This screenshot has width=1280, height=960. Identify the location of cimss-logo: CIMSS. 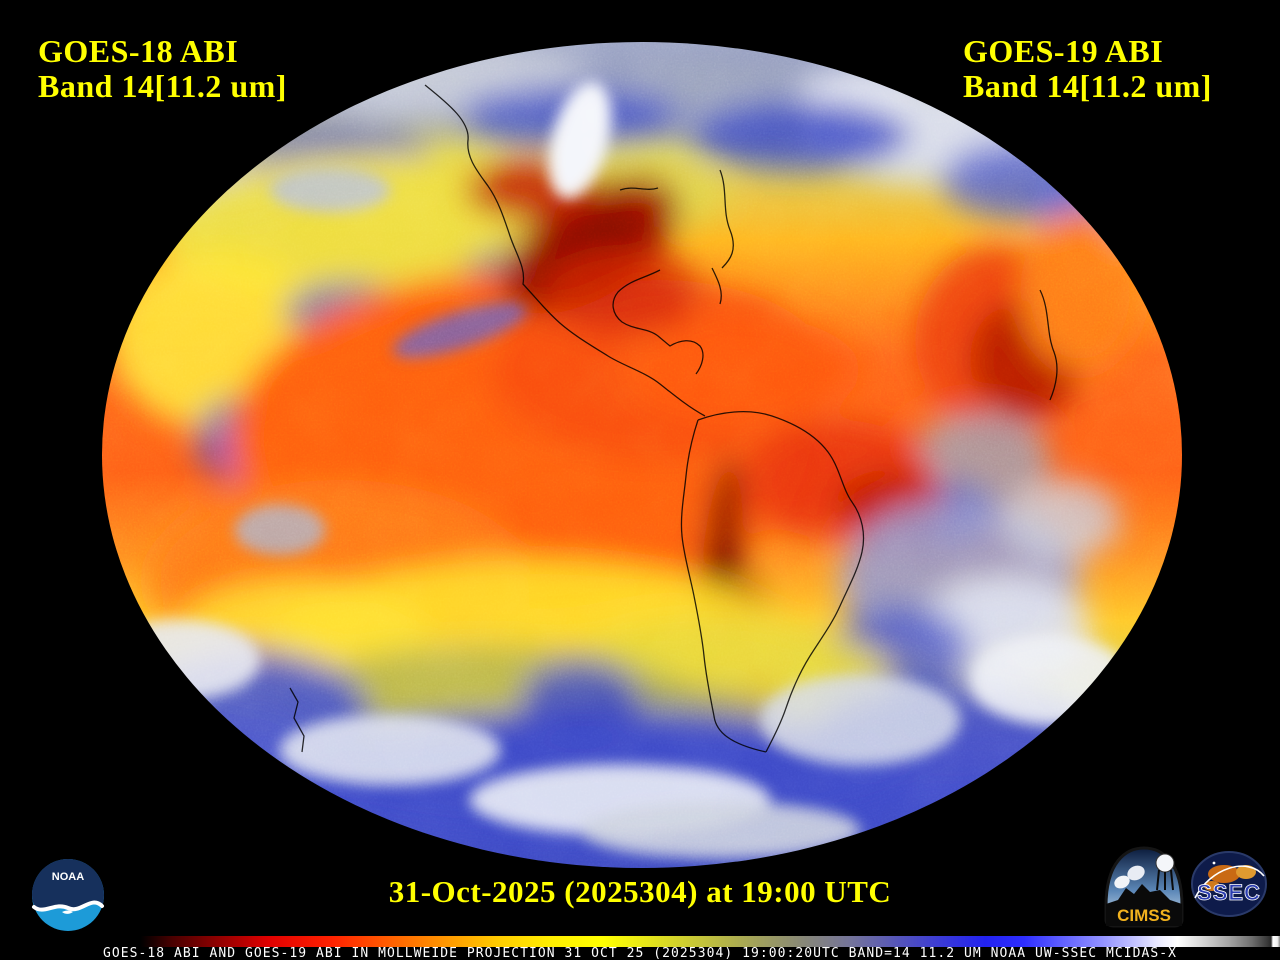
(1144, 887).